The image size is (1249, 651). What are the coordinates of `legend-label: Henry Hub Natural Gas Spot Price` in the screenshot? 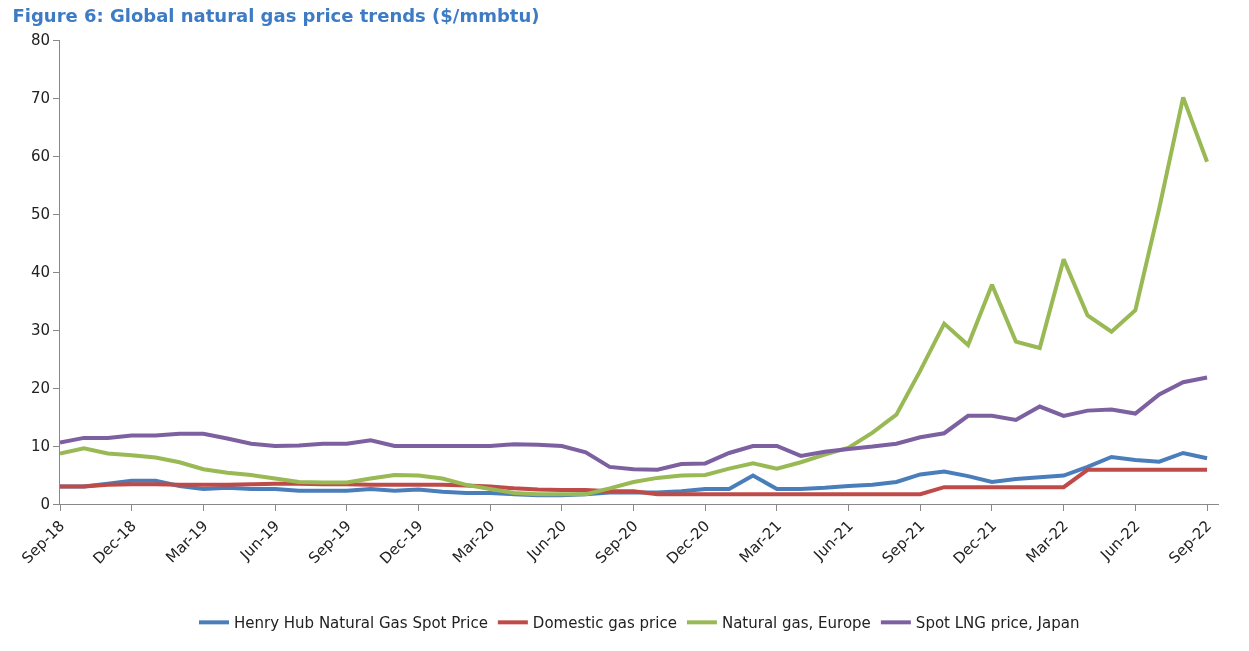 It's located at (361, 623).